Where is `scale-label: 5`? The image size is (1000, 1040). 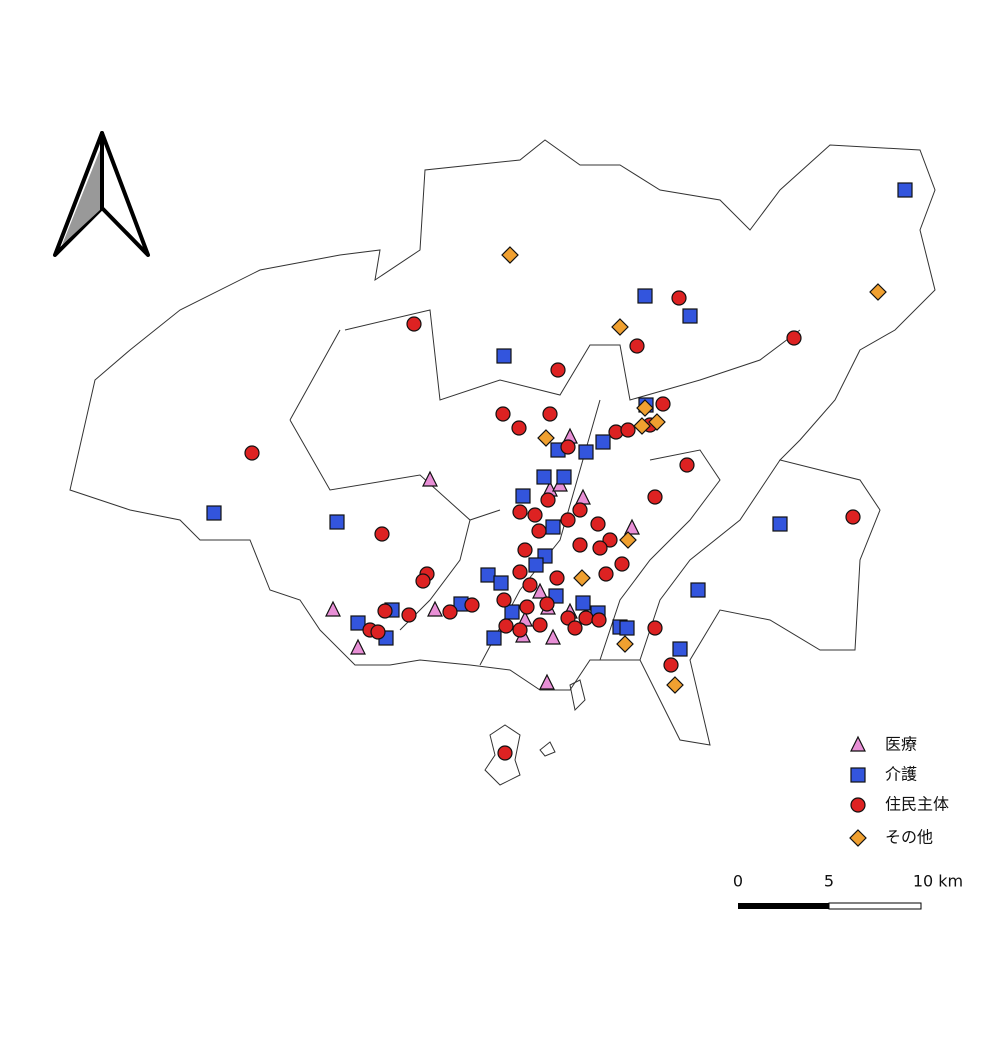 scale-label: 5 is located at coordinates (829, 881).